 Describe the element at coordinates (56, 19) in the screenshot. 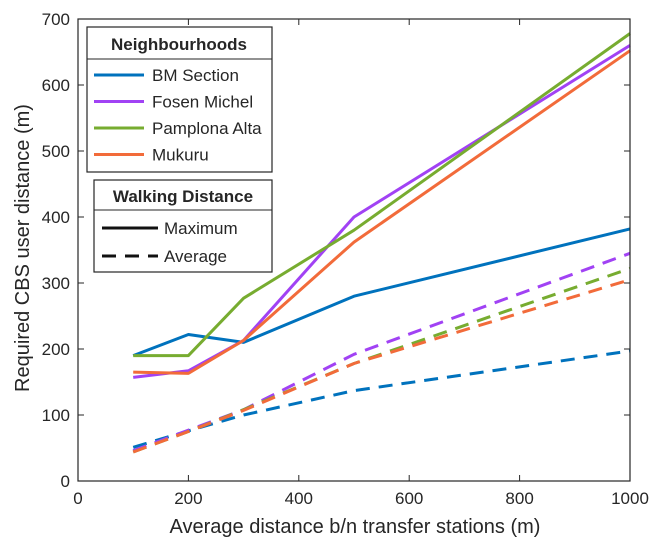

I see `y-tick-label: 700` at that location.